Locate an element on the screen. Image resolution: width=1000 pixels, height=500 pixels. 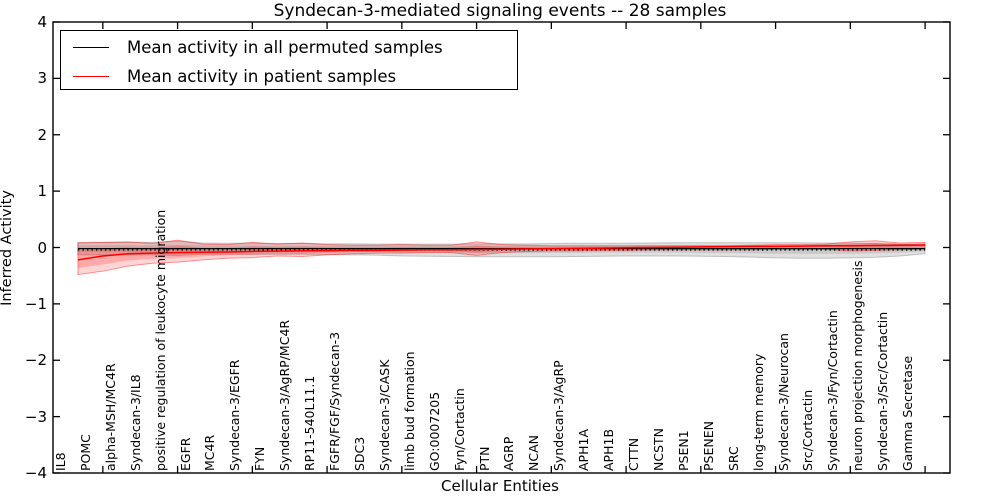
x-tick-label: alpha-MSH/MC4R is located at coordinates (110, 417).